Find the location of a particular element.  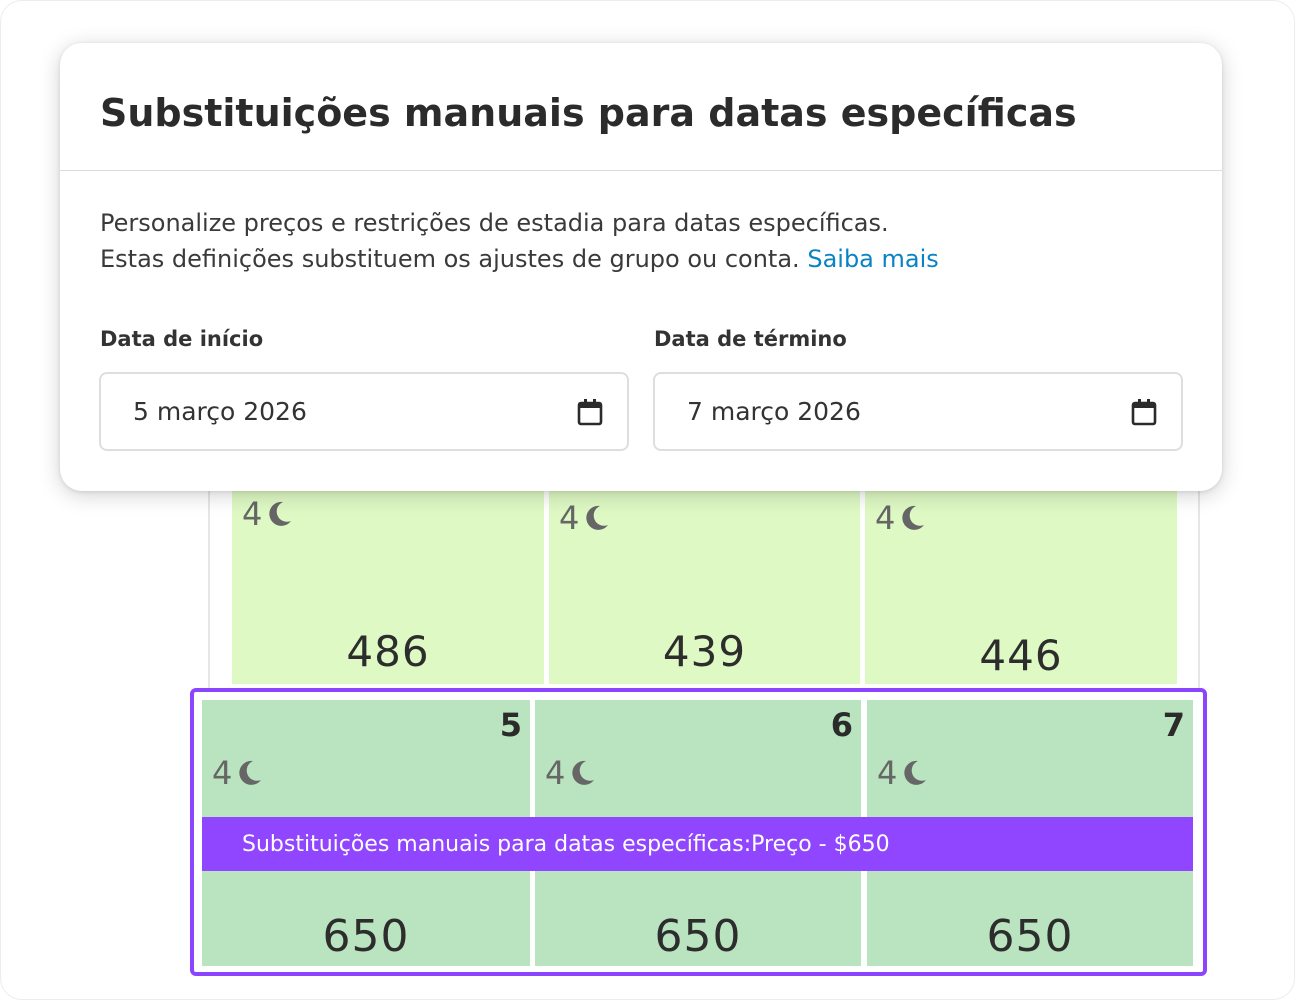

start-date-input: 5 março 2026 is located at coordinates (364, 411).